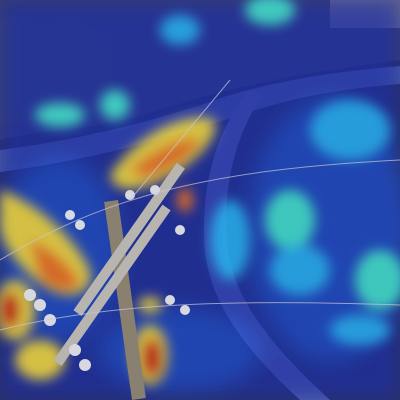 Image resolution: width=400 pixels, height=400 pixels. What do you see at coordinates (125, 299) in the screenshot?
I see `pole-trunk` at bounding box center [125, 299].